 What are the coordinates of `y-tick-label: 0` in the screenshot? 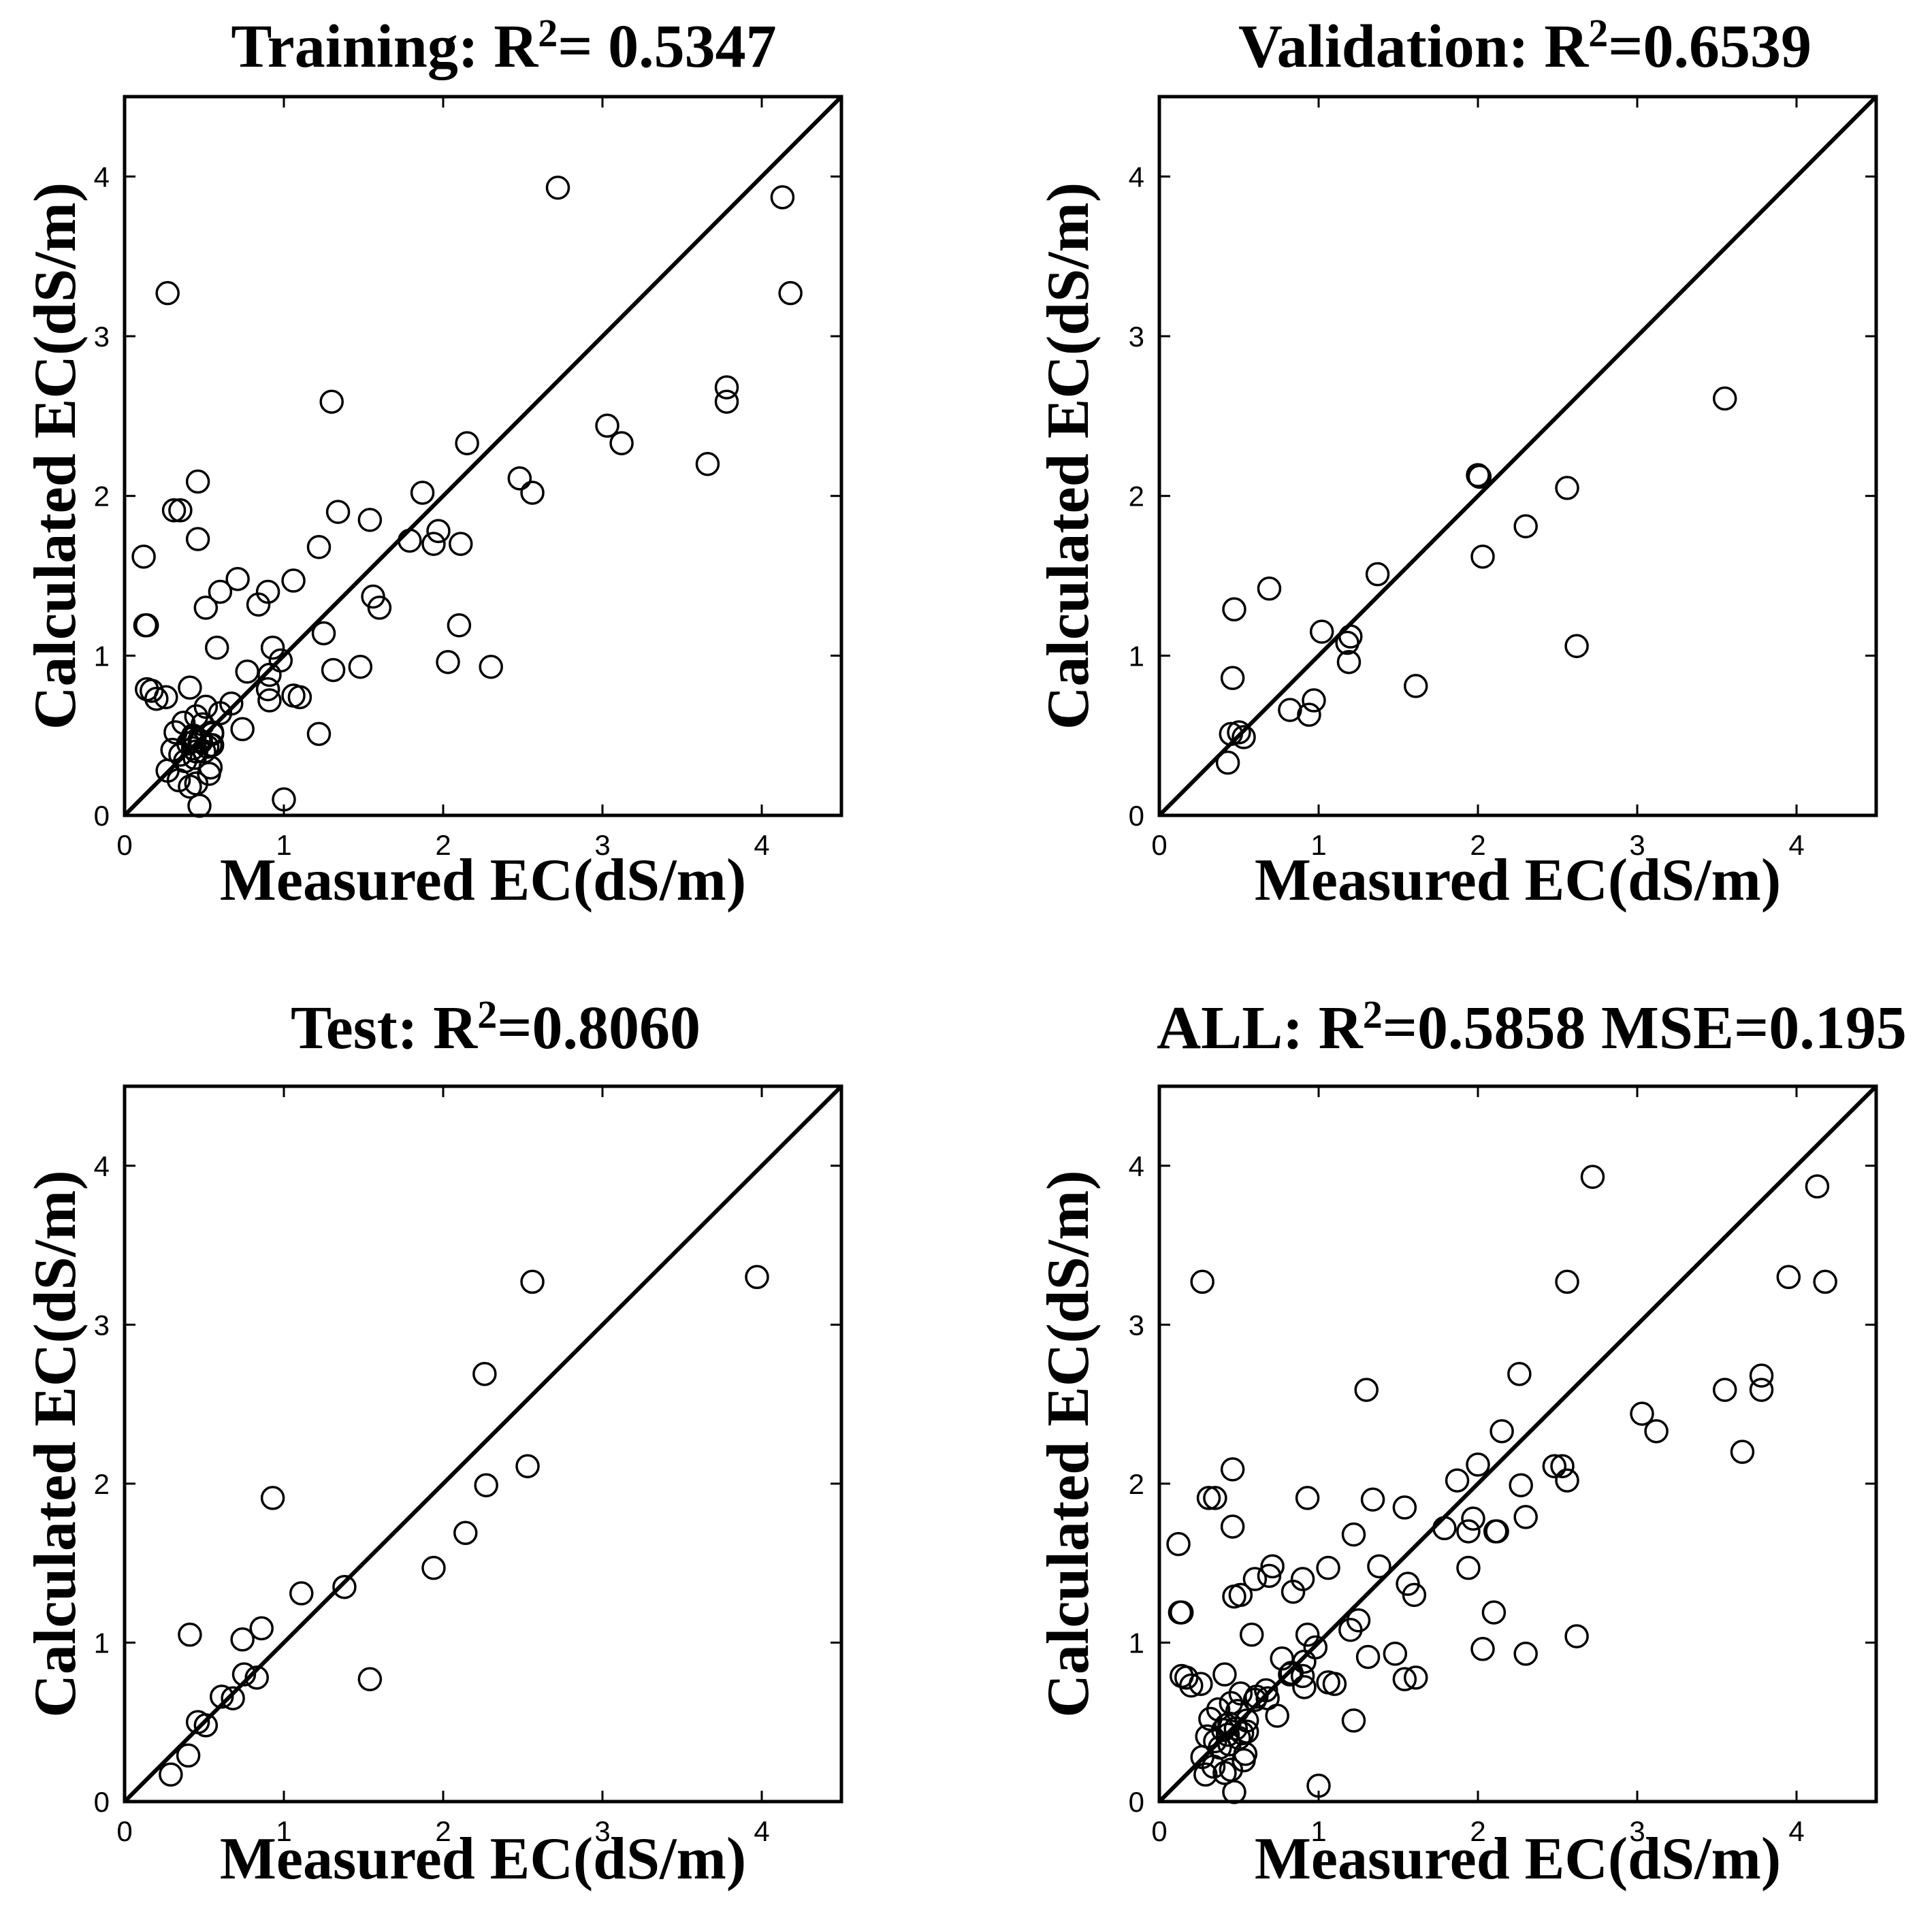 It's located at (102, 1802).